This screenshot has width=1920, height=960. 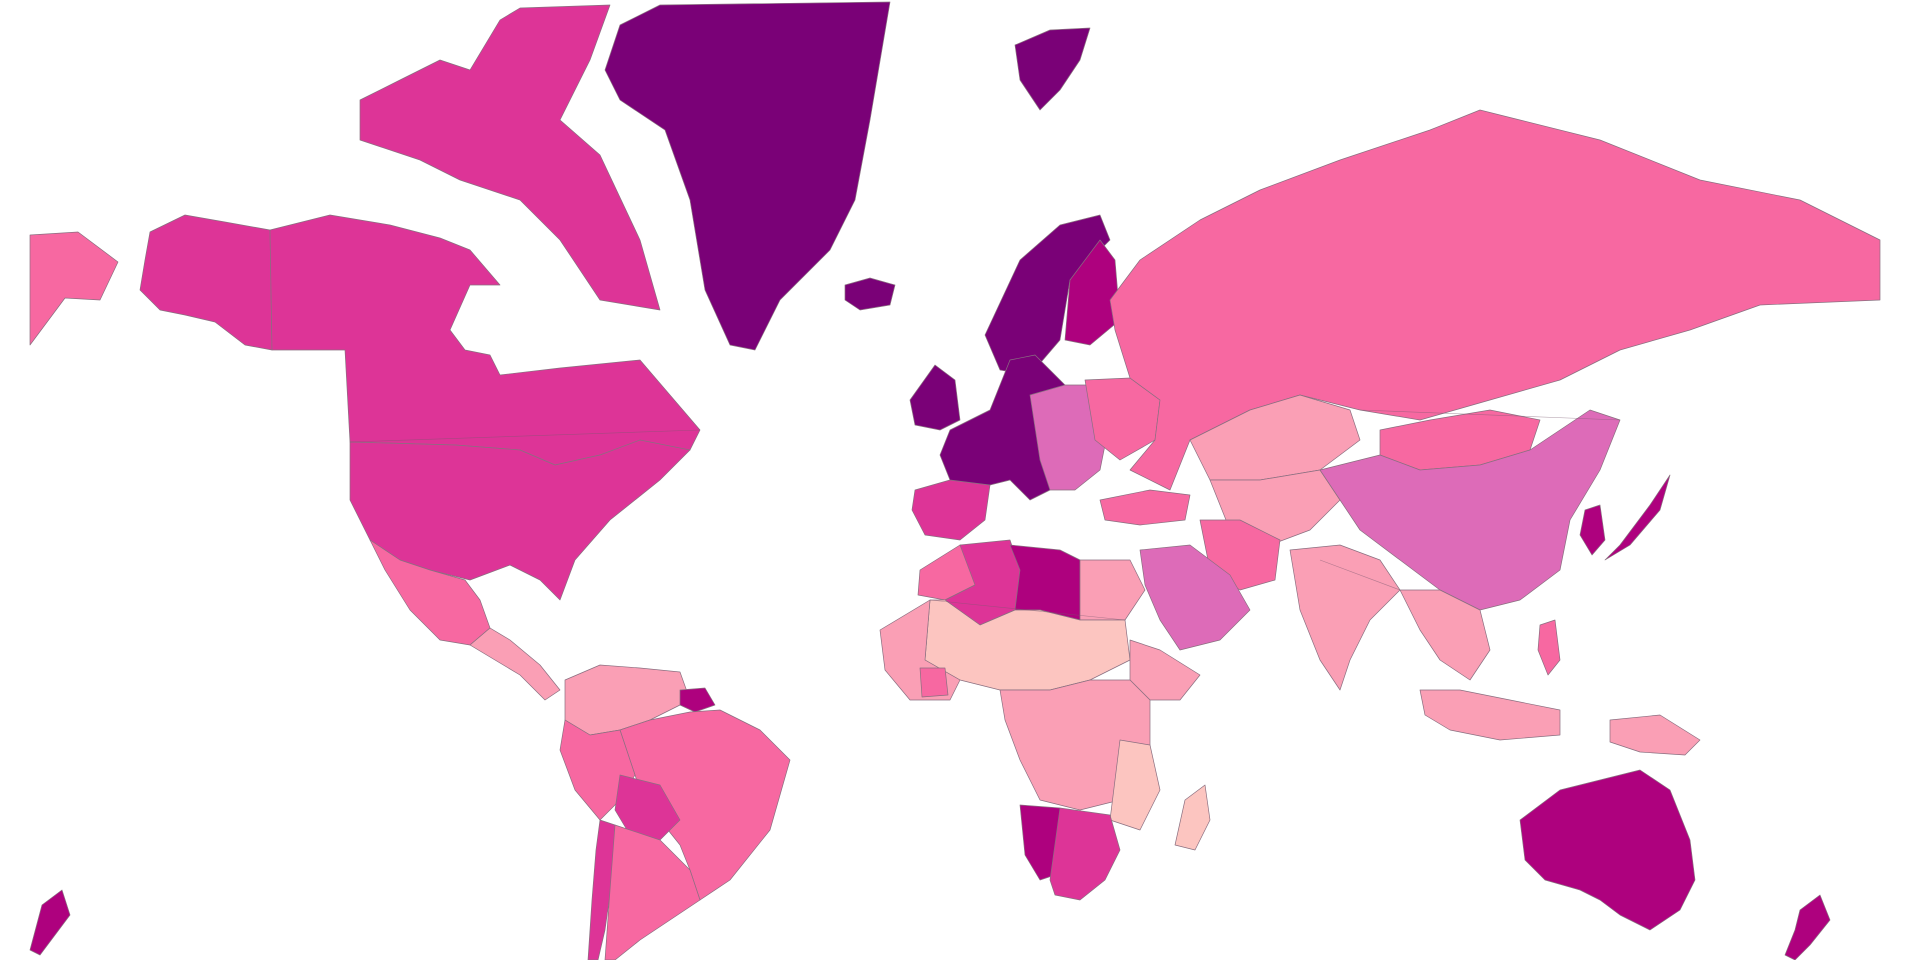 What do you see at coordinates (1195, 597) in the screenshot?
I see `saudi-arabia` at bounding box center [1195, 597].